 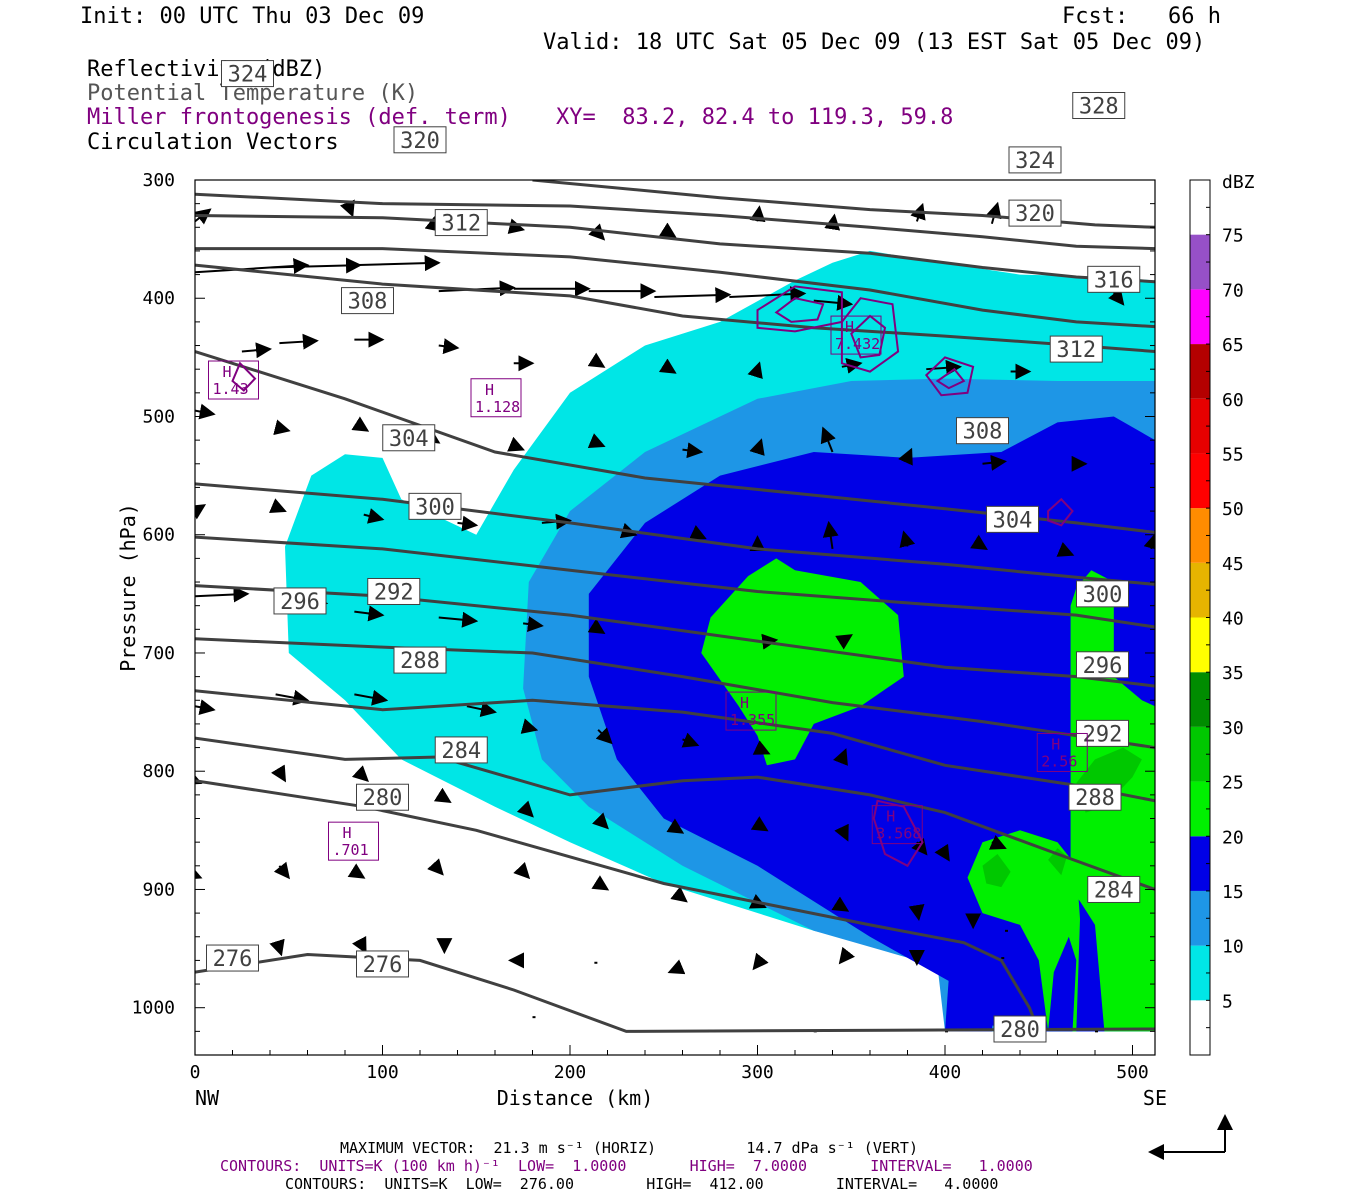 I want to click on y-axis-title: Pressure (hPa), so click(x=128, y=587).